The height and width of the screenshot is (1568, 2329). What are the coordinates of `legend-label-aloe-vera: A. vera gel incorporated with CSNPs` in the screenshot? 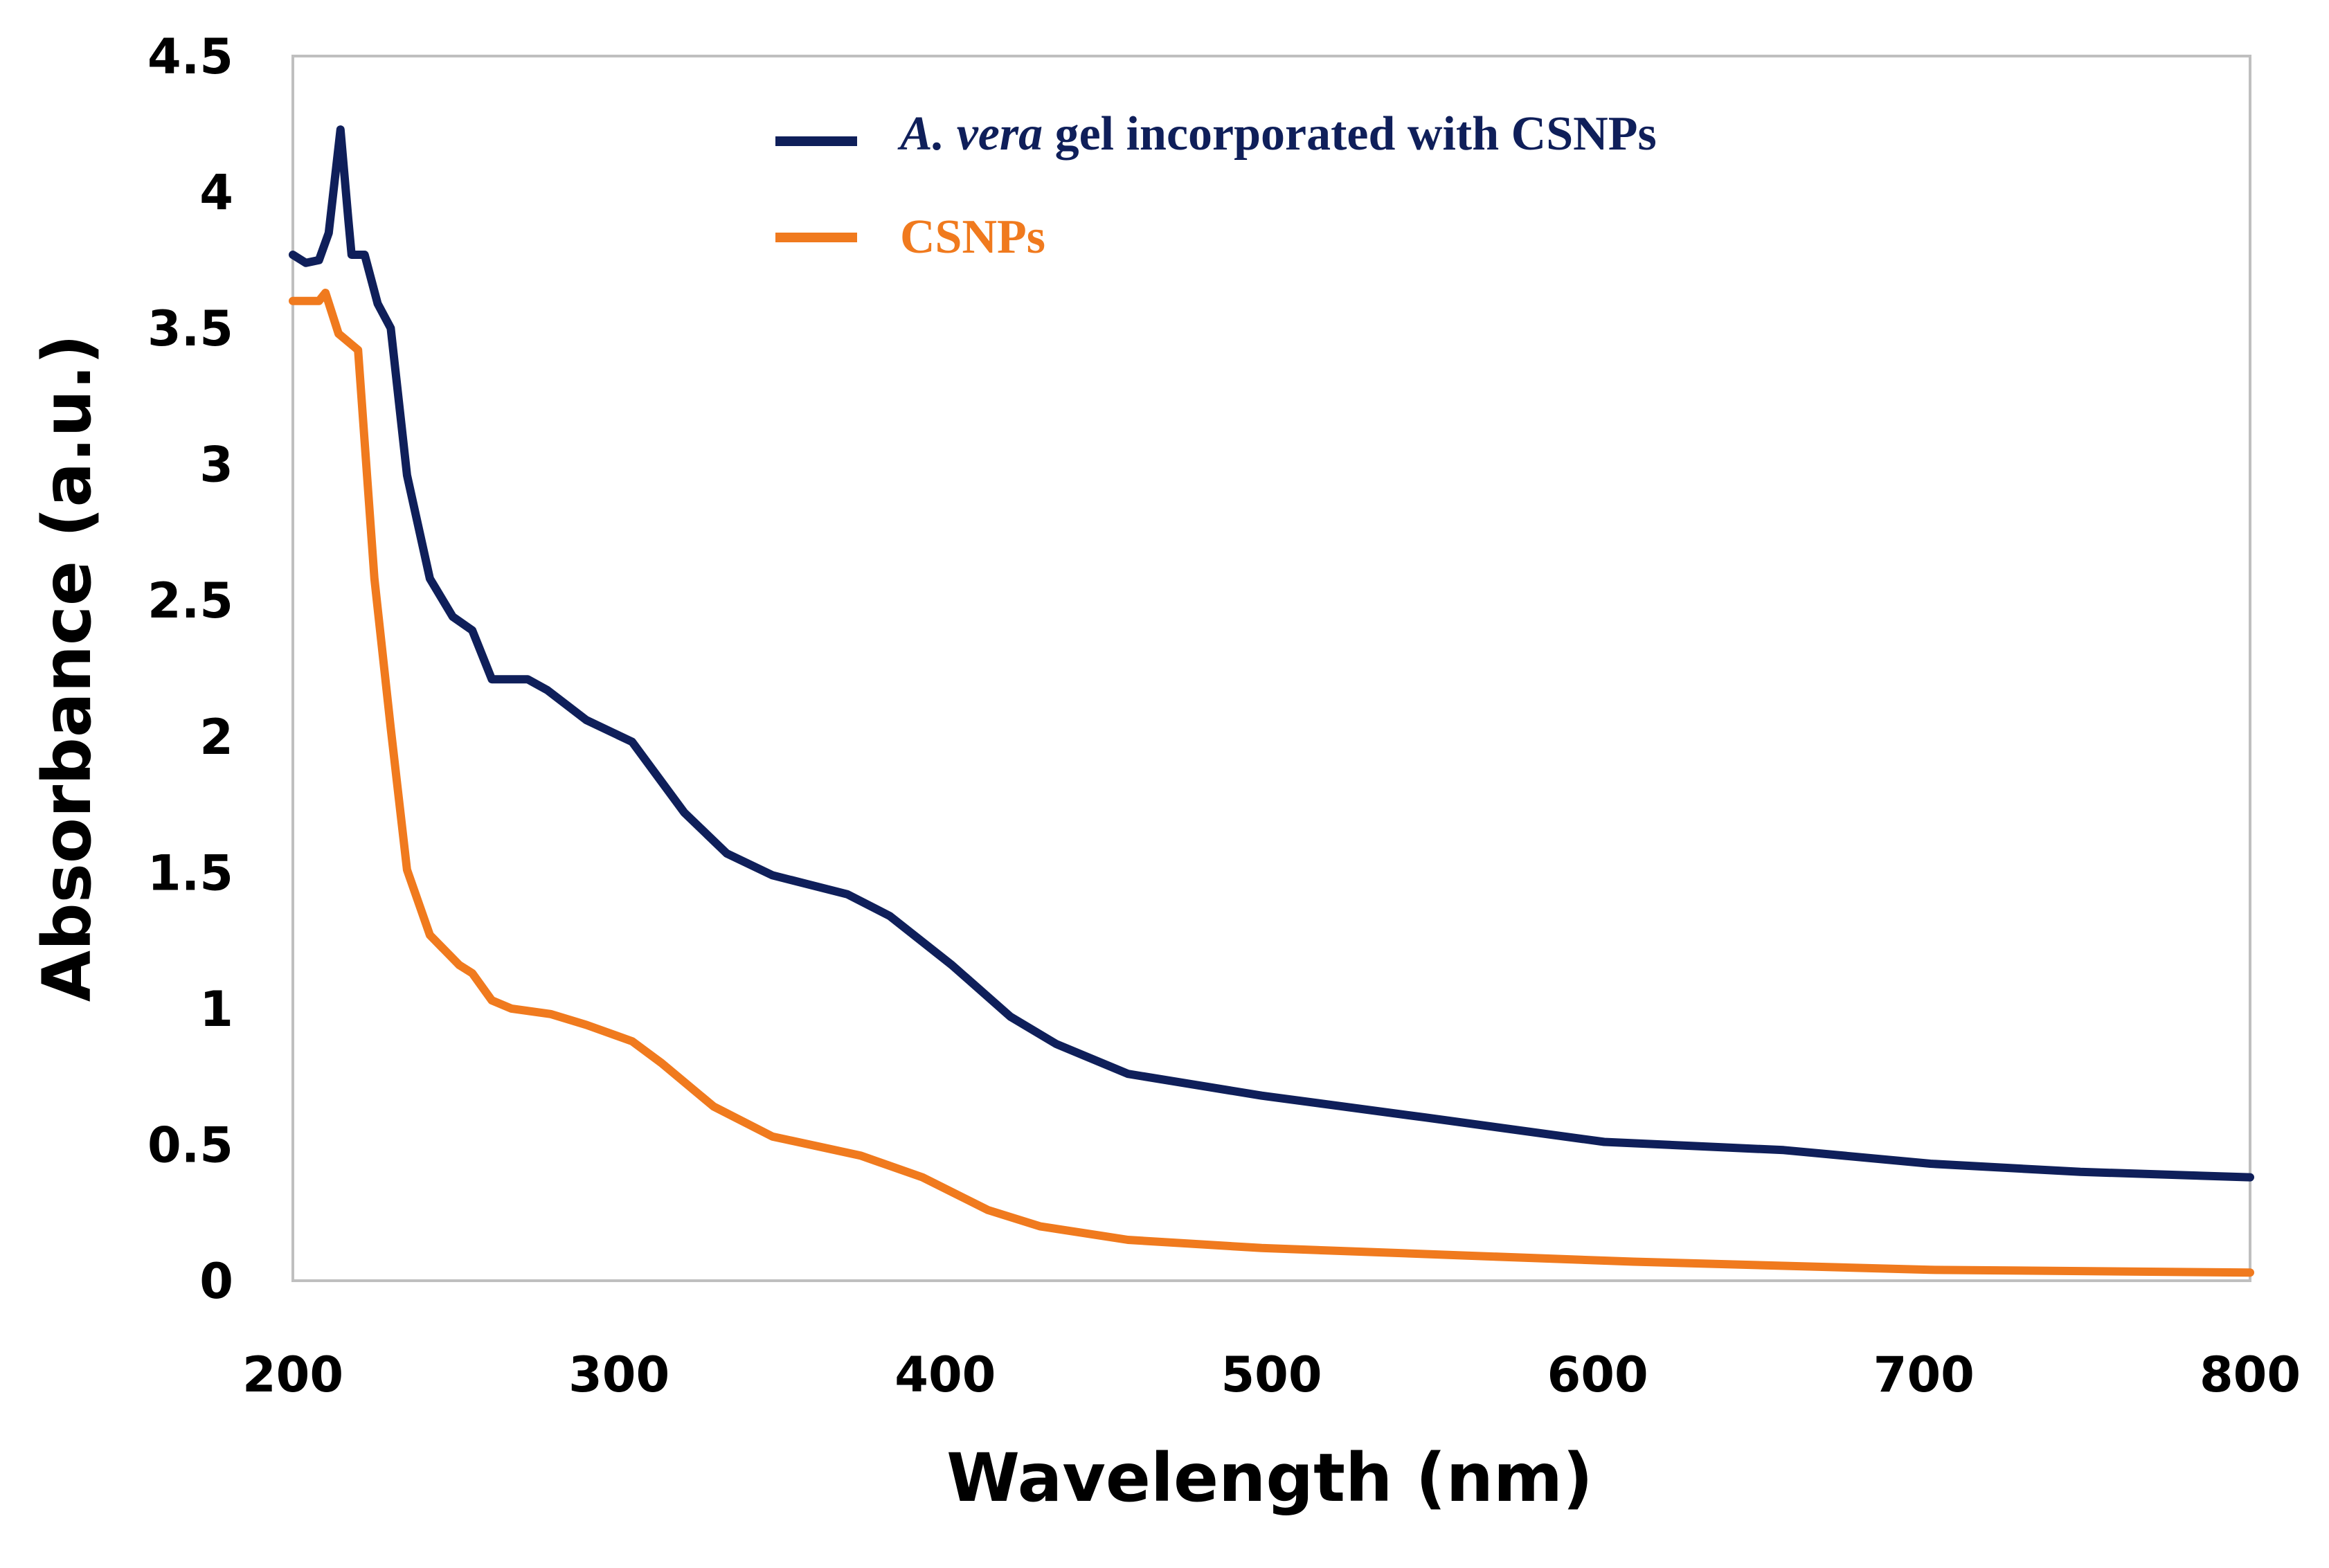 It's located at (1277, 134).